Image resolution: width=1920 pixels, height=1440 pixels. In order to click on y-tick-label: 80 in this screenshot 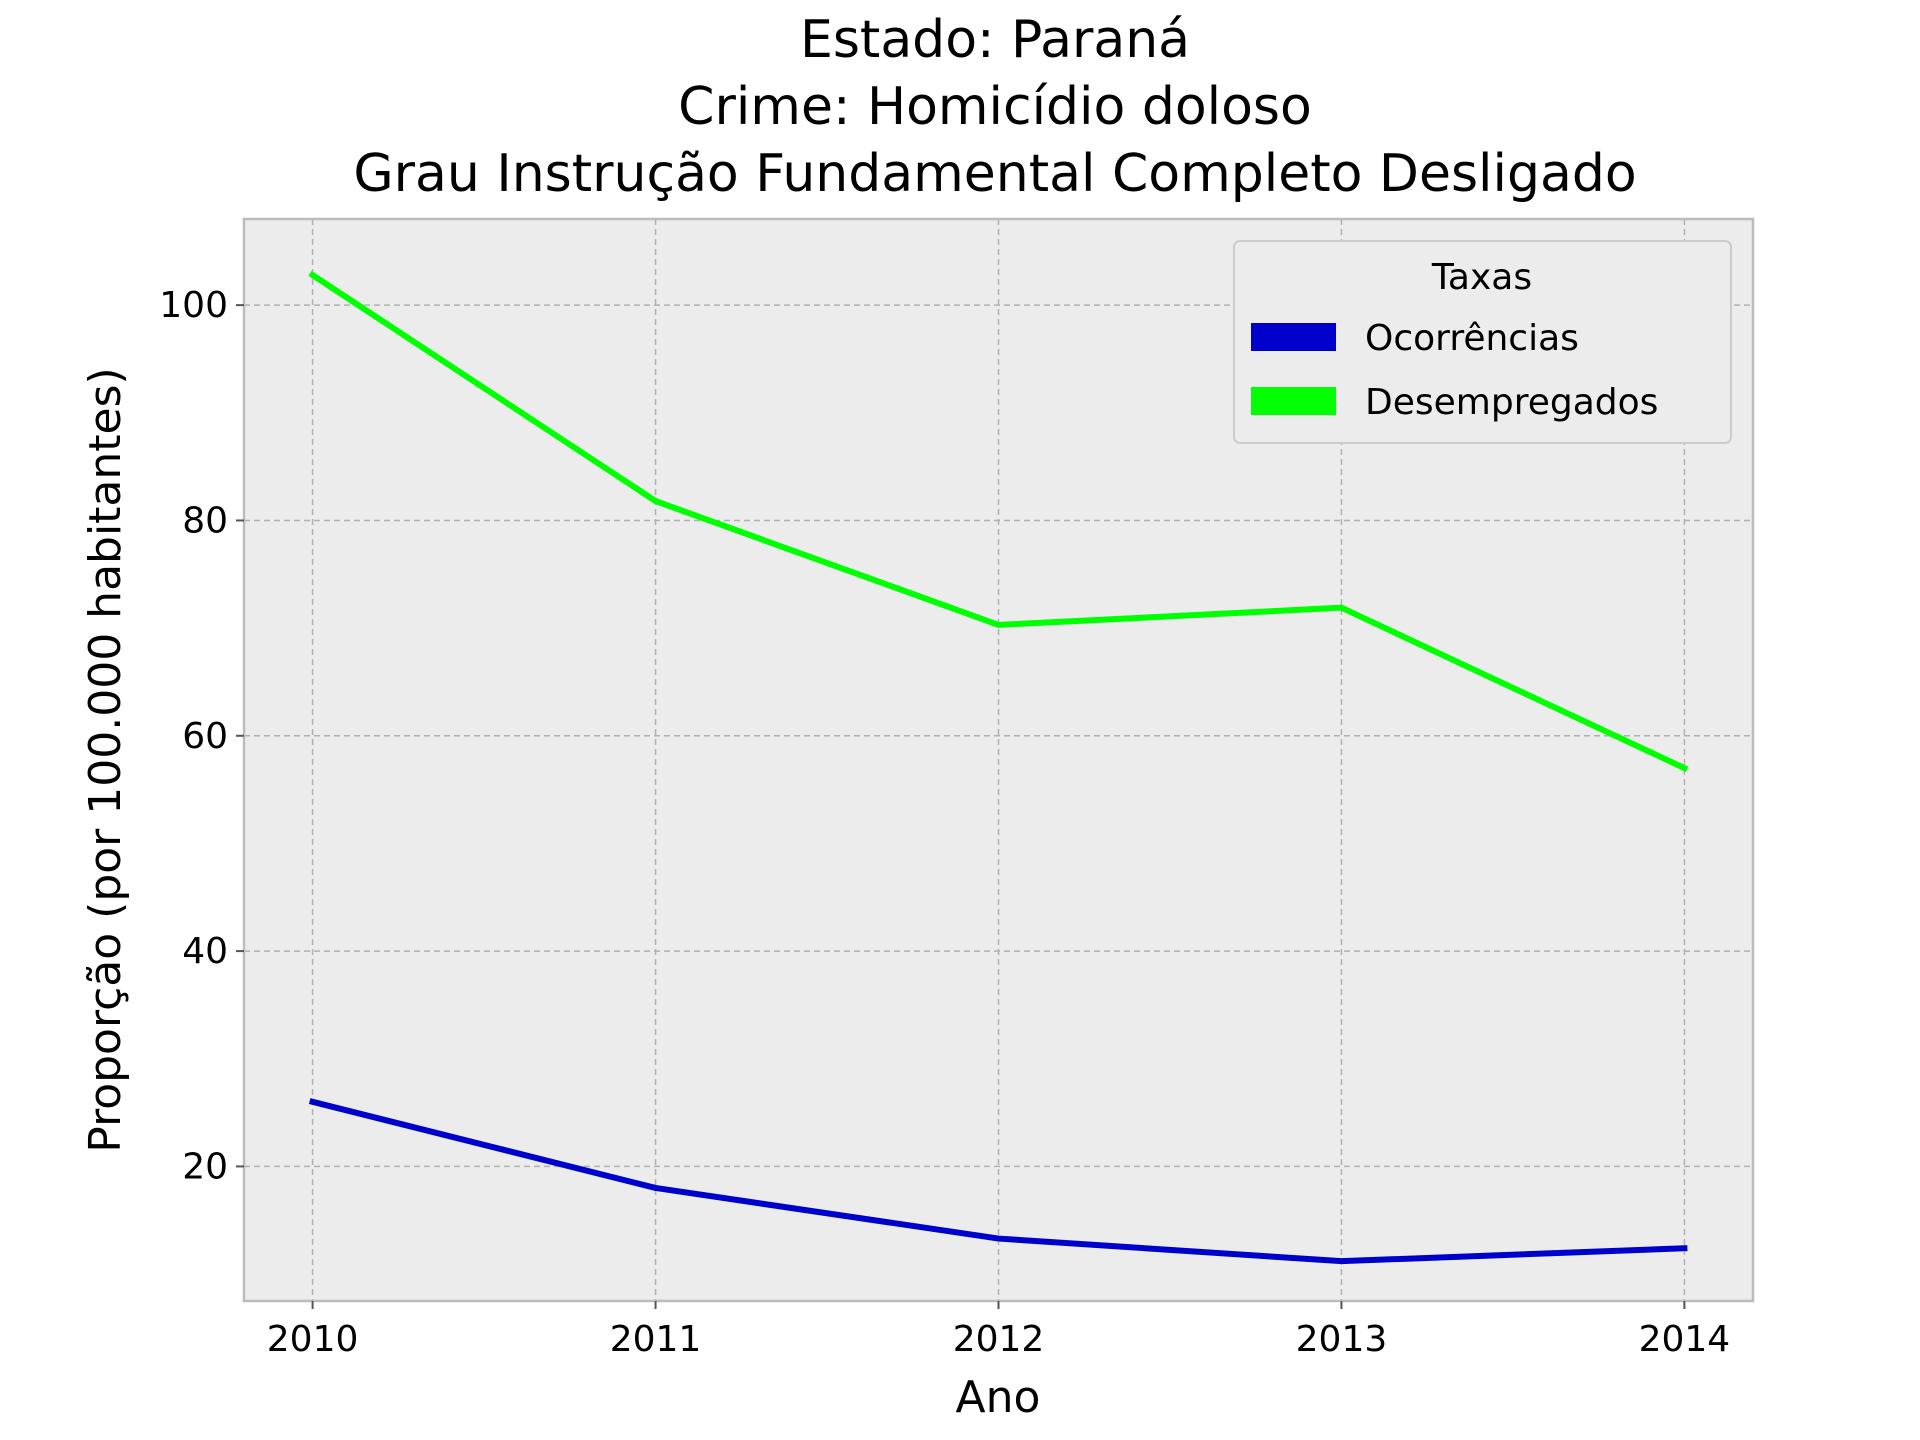, I will do `click(205, 520)`.